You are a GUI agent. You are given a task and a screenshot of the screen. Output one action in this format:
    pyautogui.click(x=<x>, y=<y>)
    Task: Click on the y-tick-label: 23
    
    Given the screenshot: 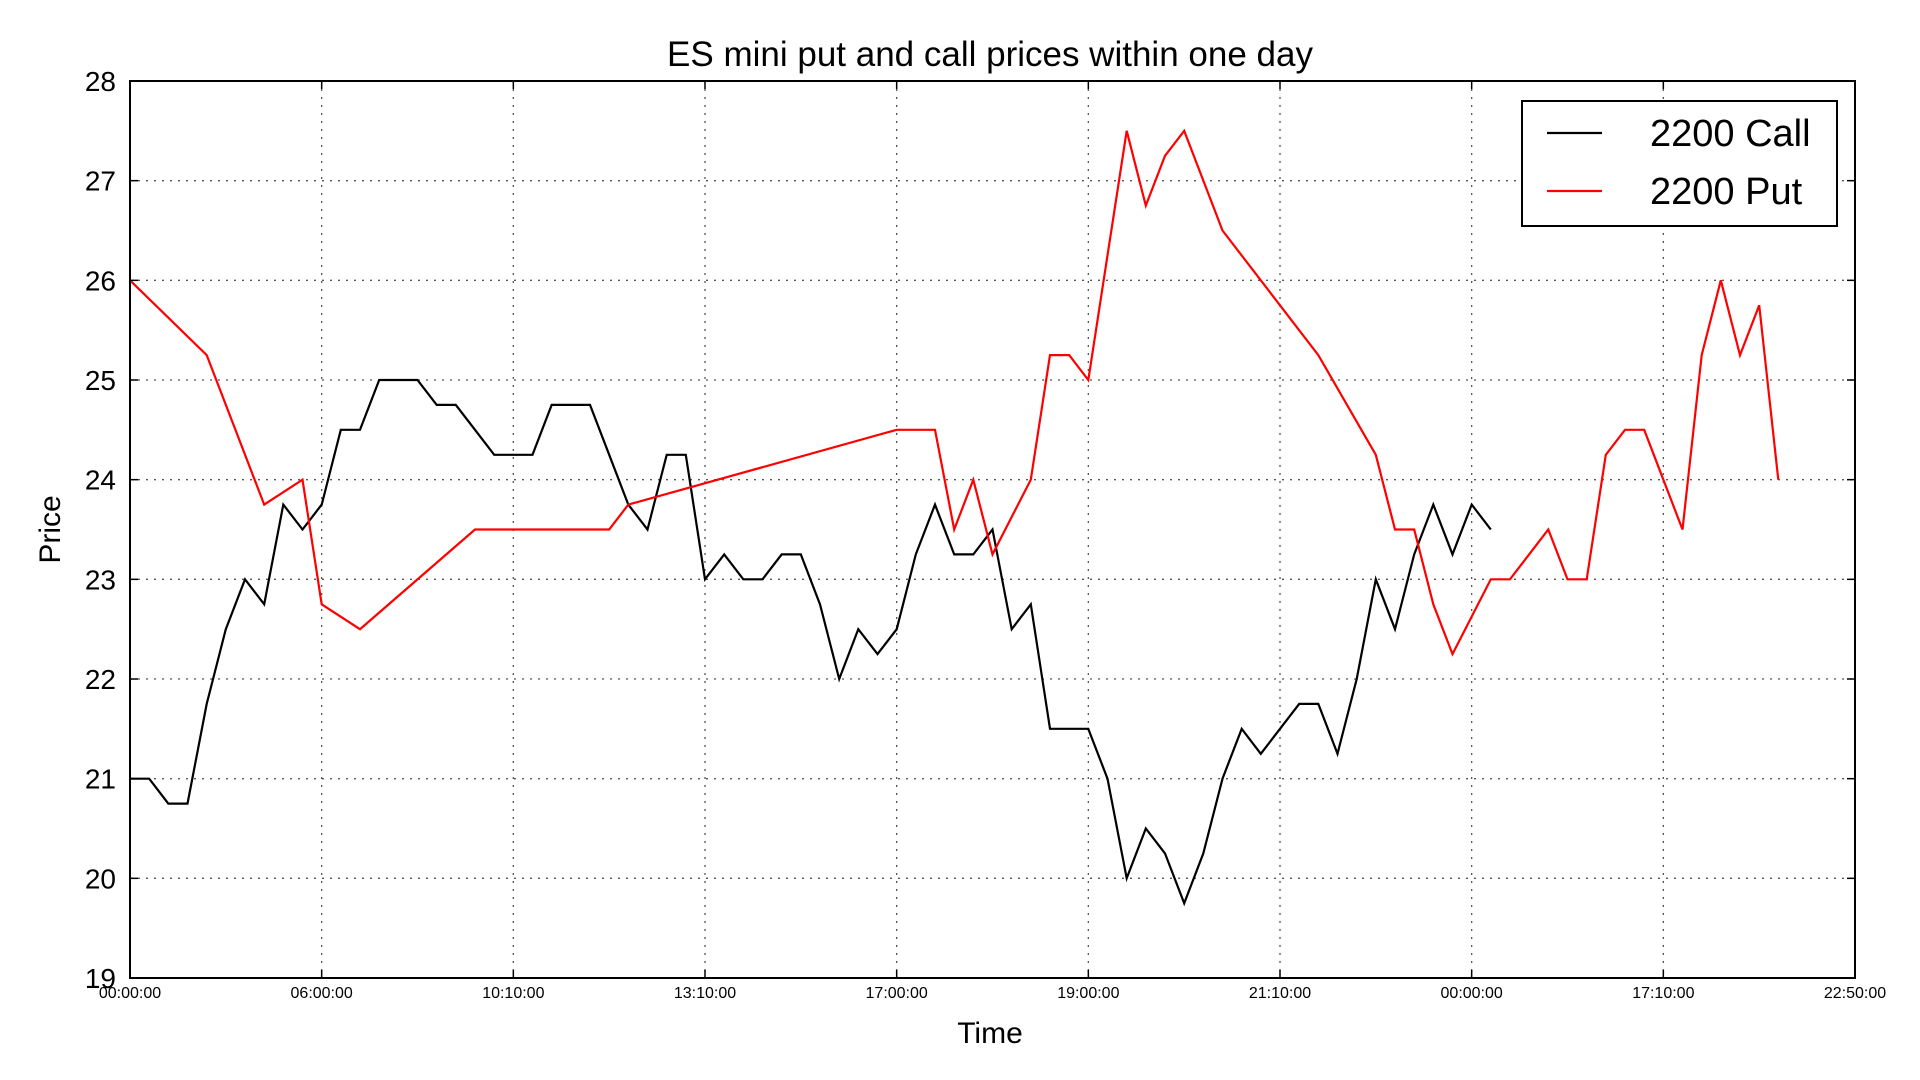 What is the action you would take?
    pyautogui.click(x=100, y=579)
    